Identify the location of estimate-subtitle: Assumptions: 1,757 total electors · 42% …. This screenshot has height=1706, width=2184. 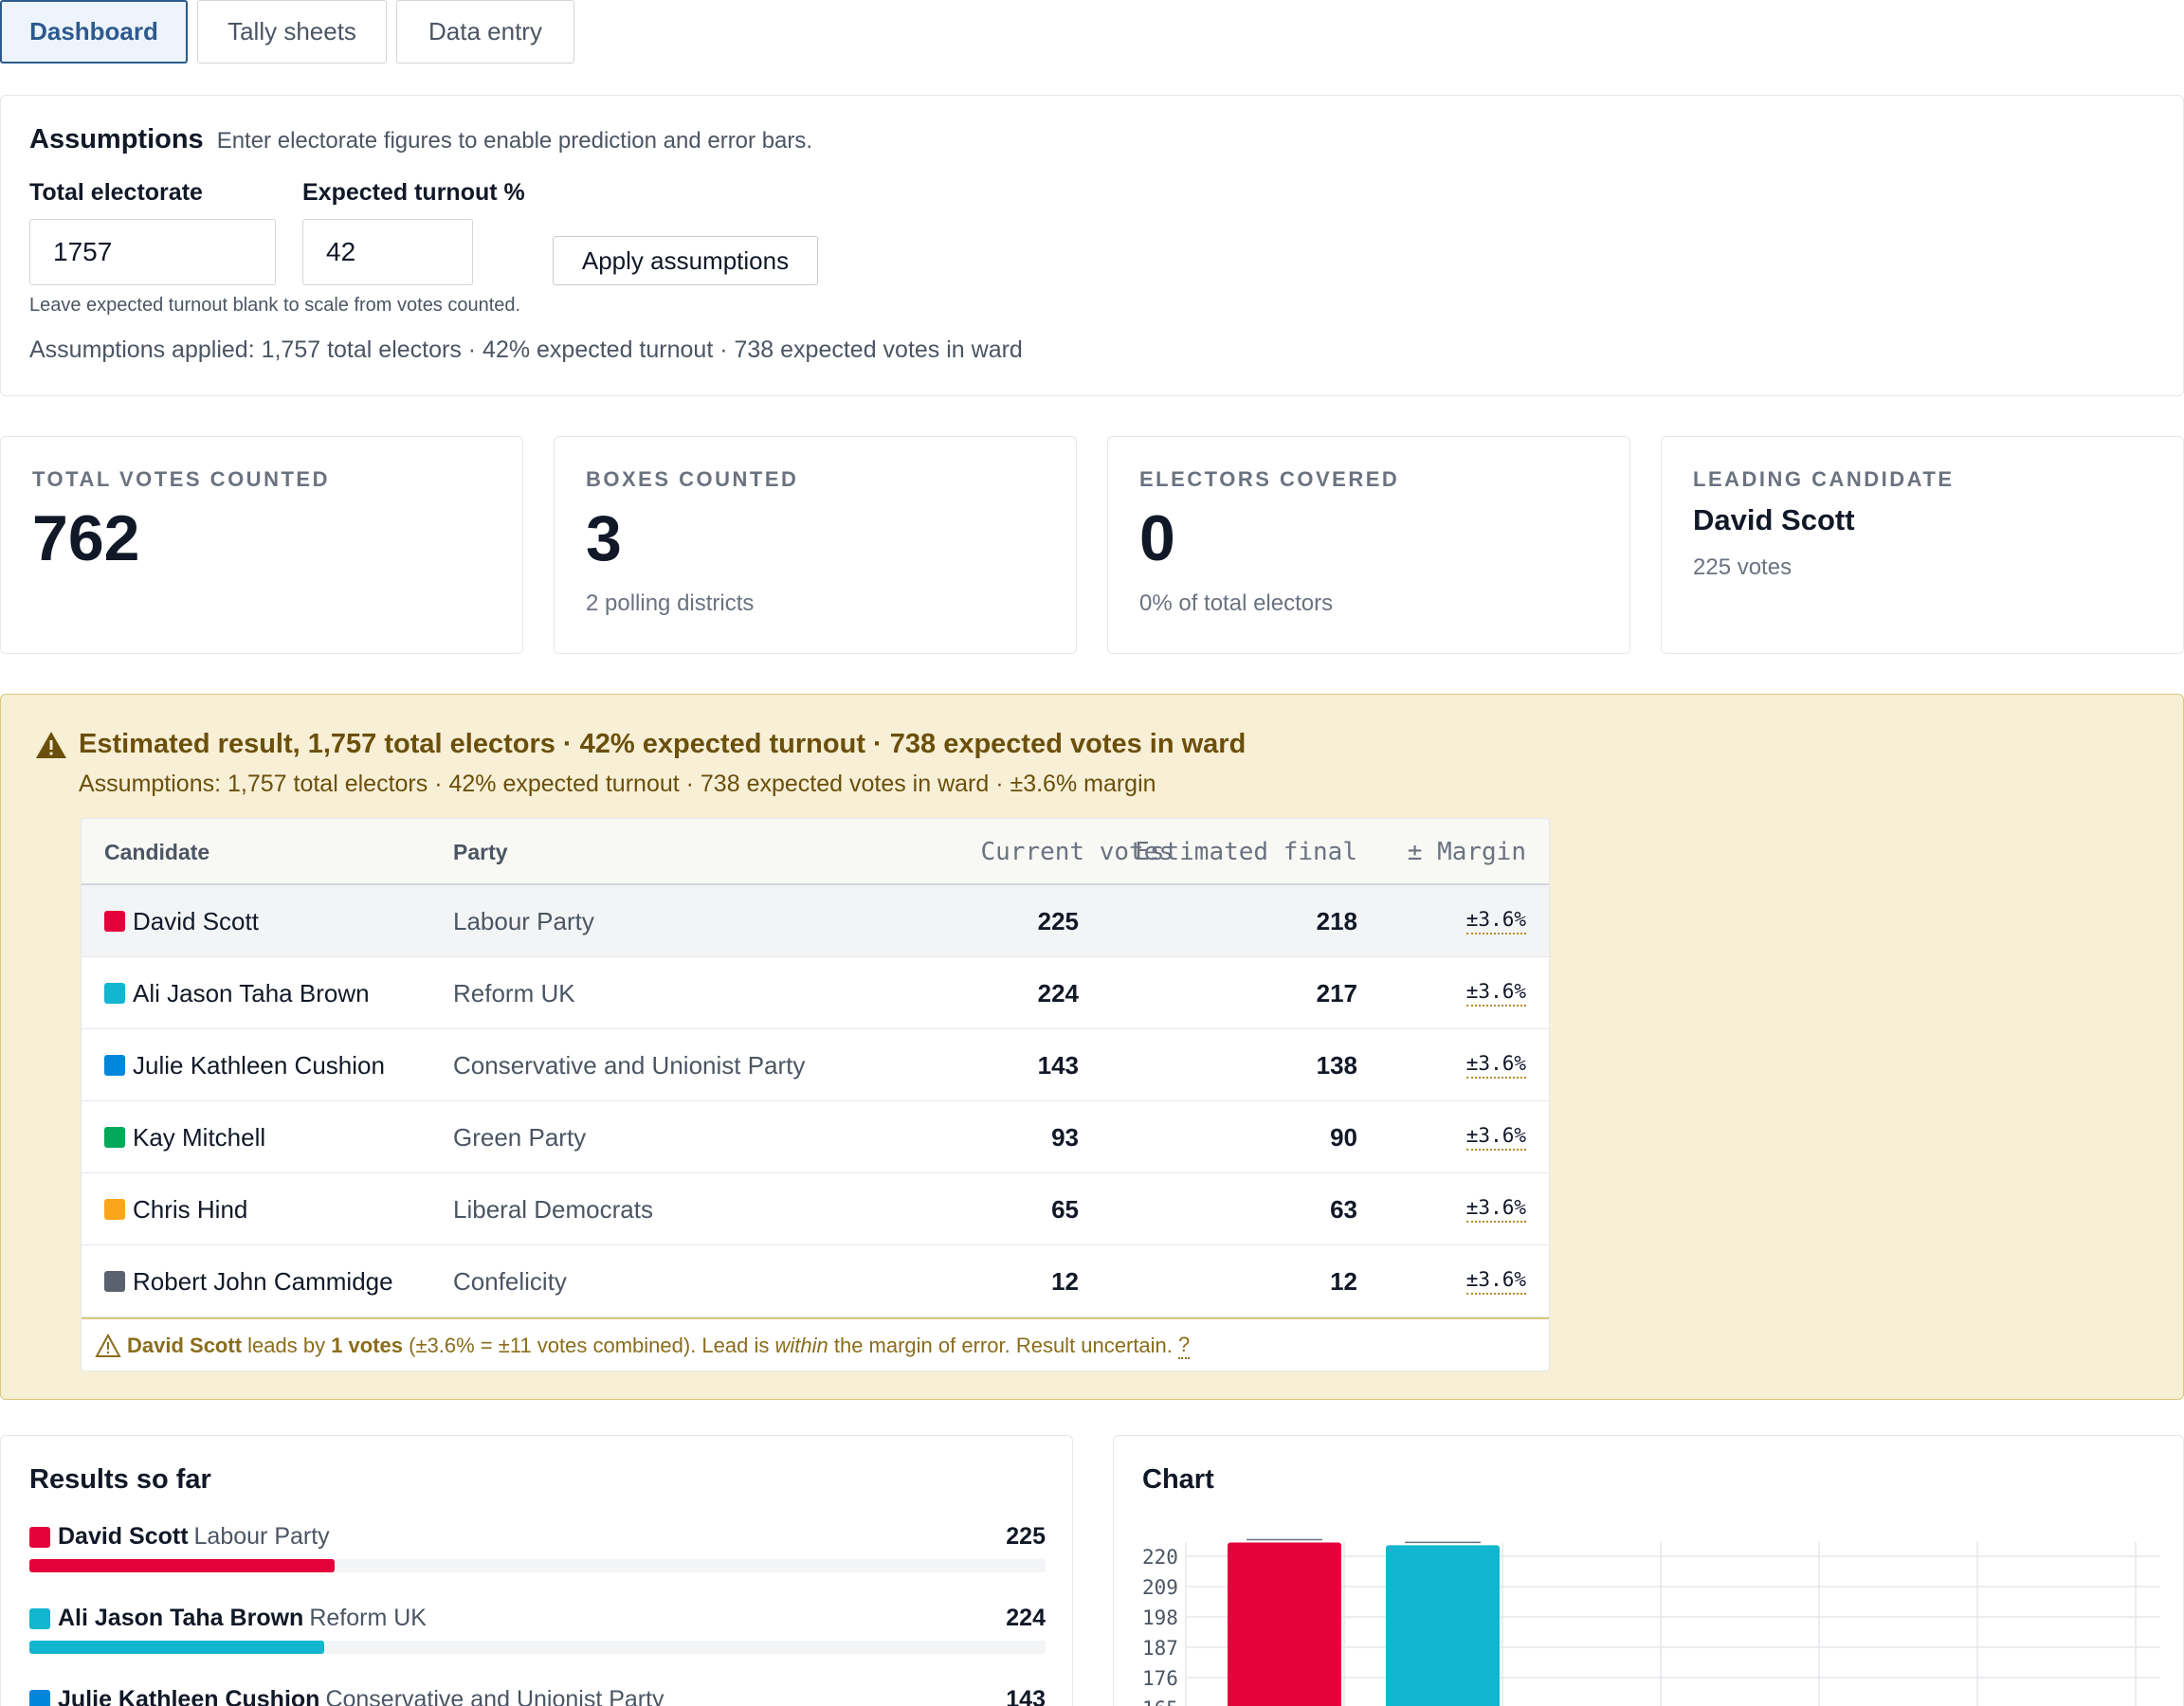
(617, 784).